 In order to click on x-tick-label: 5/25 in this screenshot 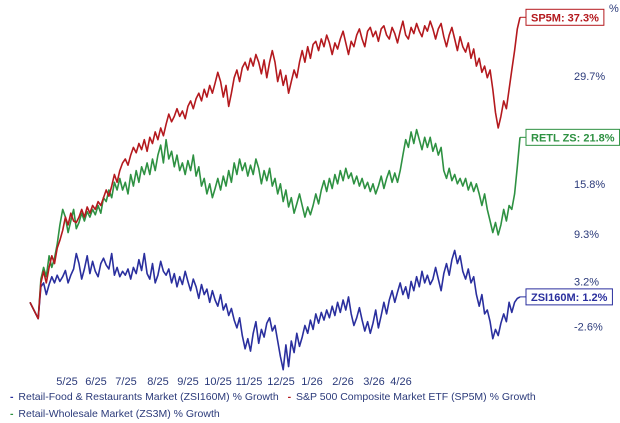, I will do `click(66, 382)`.